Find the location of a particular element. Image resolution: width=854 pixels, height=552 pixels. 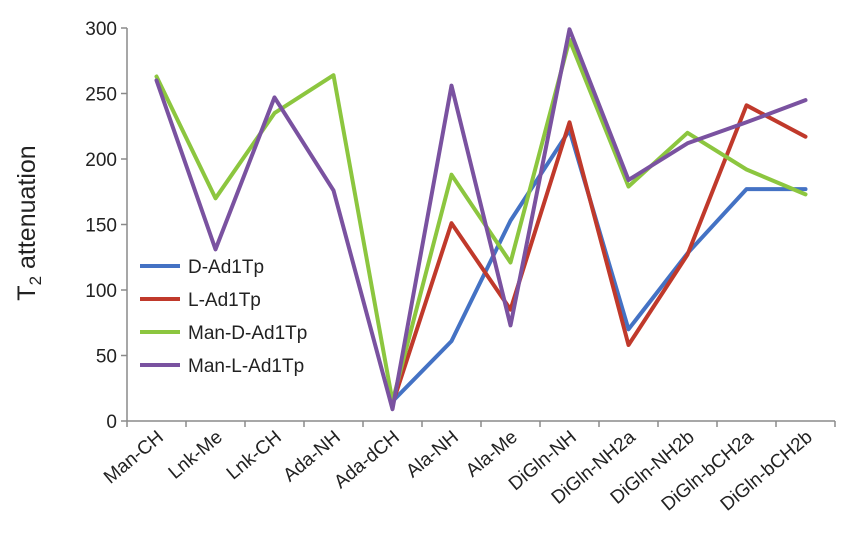

x-tick-label: Man-CH is located at coordinates (134, 458).